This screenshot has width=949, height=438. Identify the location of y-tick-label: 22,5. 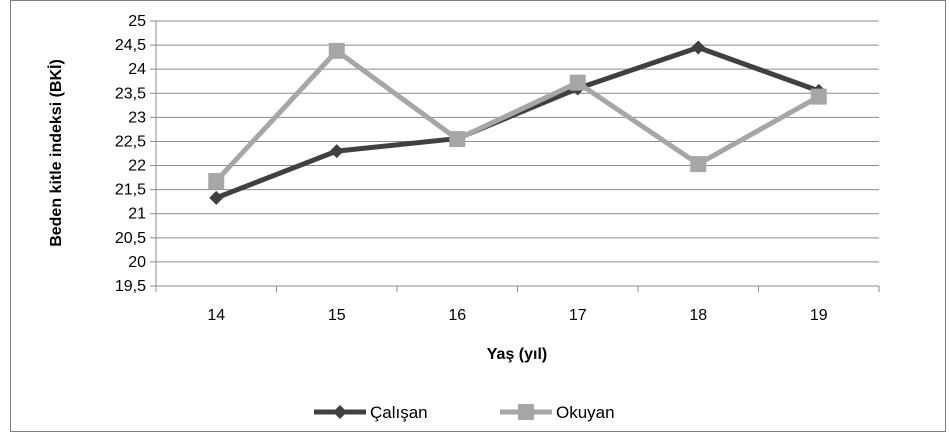
(130, 141).